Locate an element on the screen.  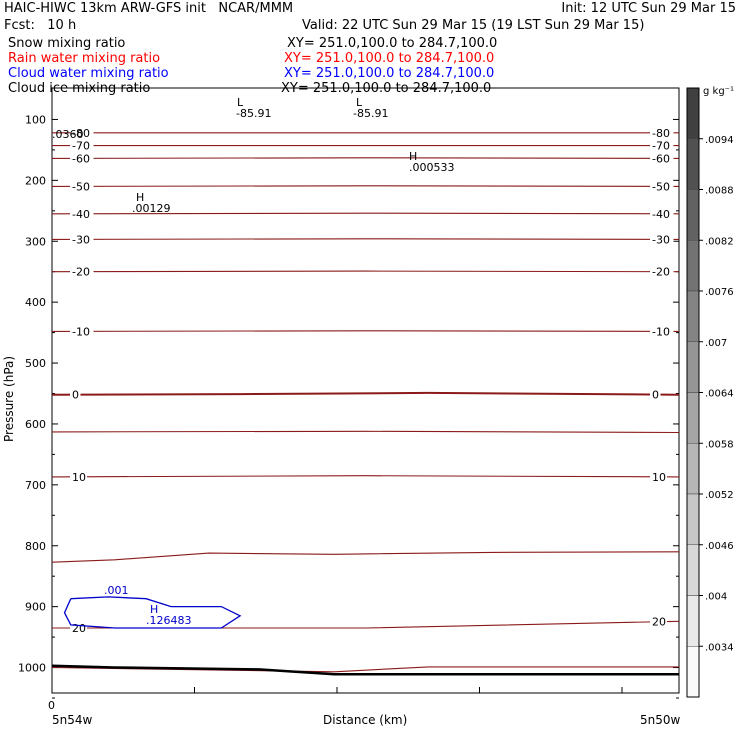
y-tick-label: 900 is located at coordinates (35, 607).